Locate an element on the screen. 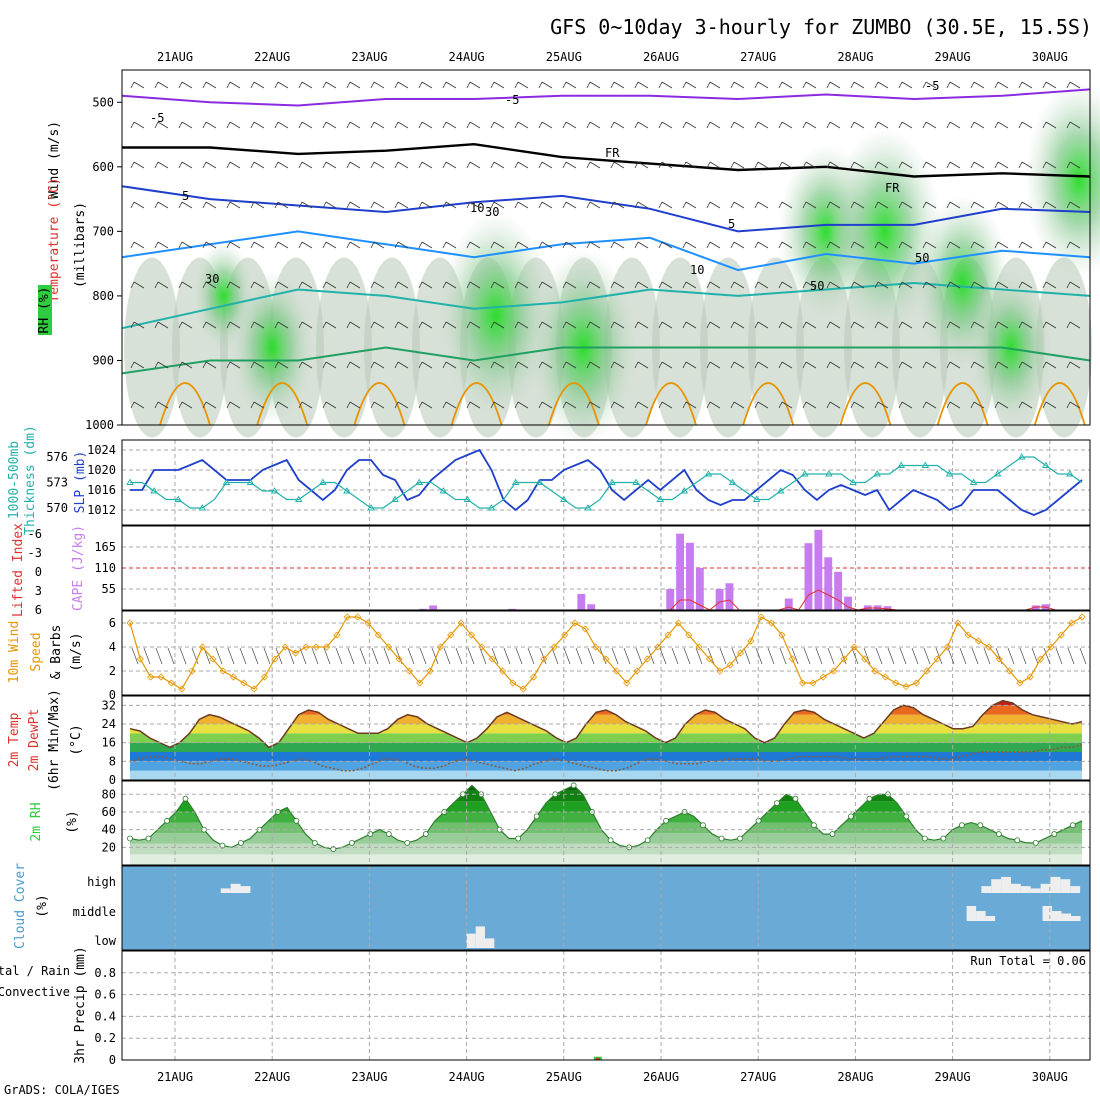  cloud-low-bar is located at coordinates (471, 940).